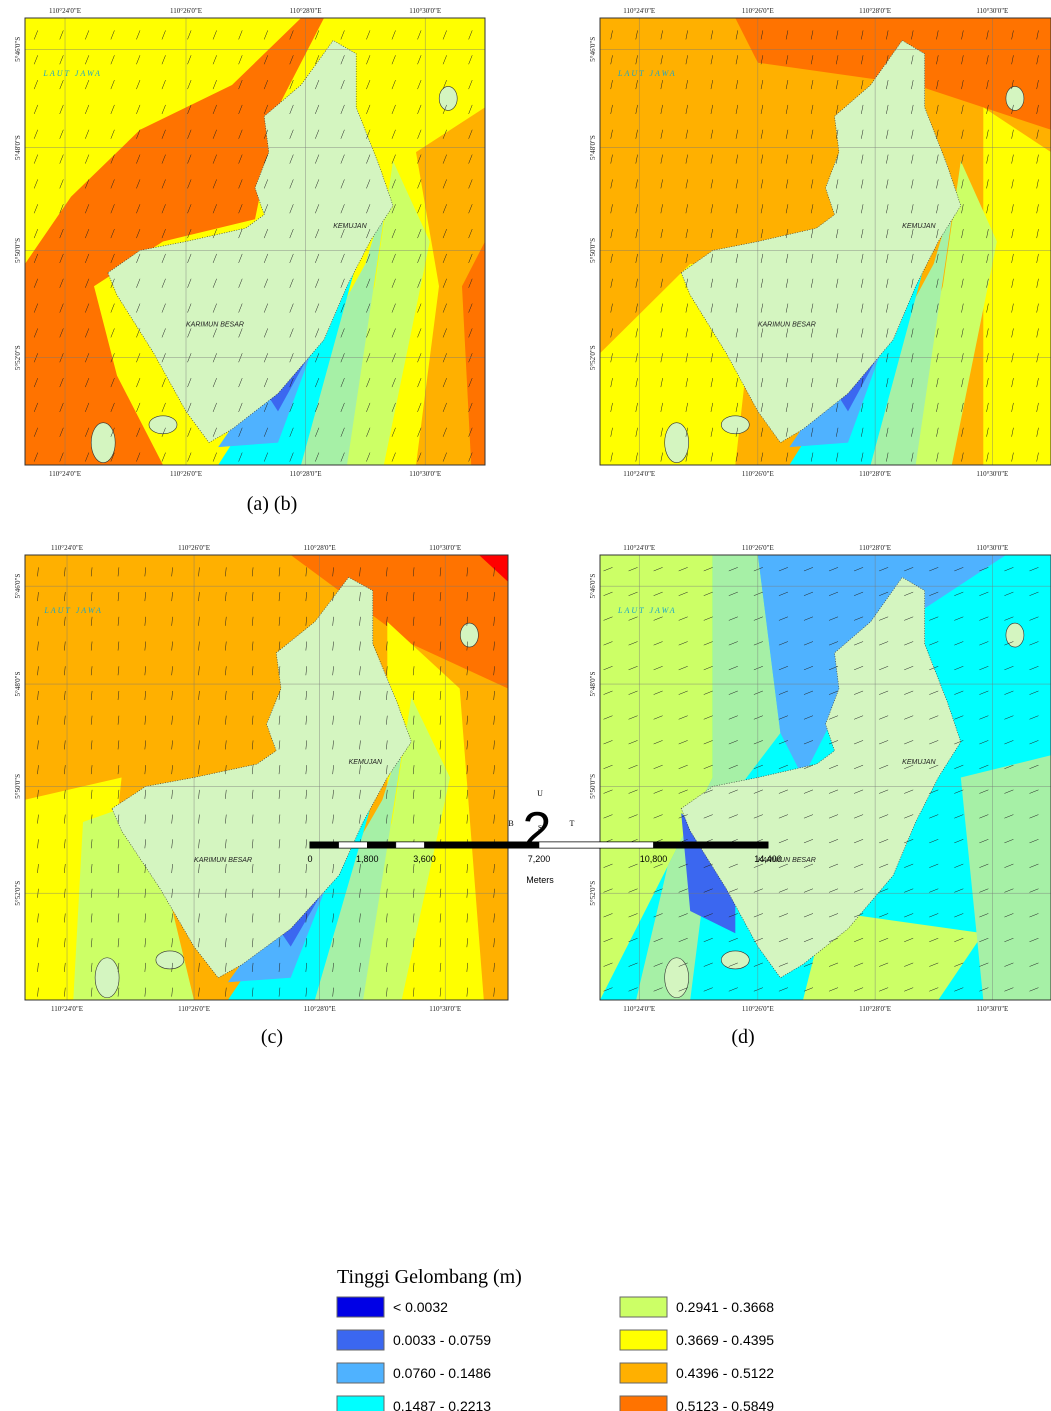  I want to click on compass-east: T, so click(572, 823).